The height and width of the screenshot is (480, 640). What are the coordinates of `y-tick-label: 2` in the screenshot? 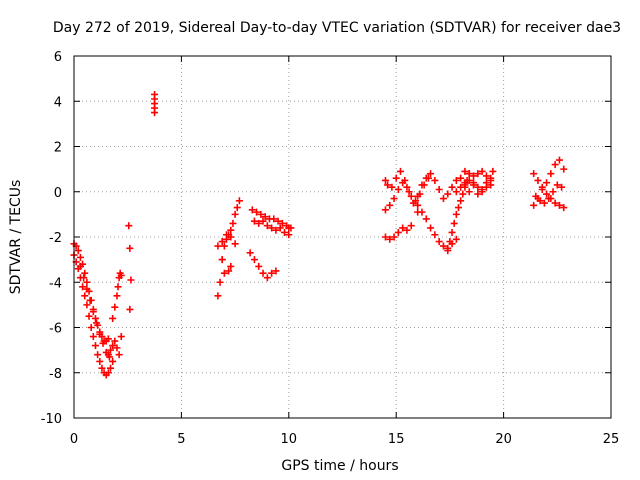 It's located at (58, 148).